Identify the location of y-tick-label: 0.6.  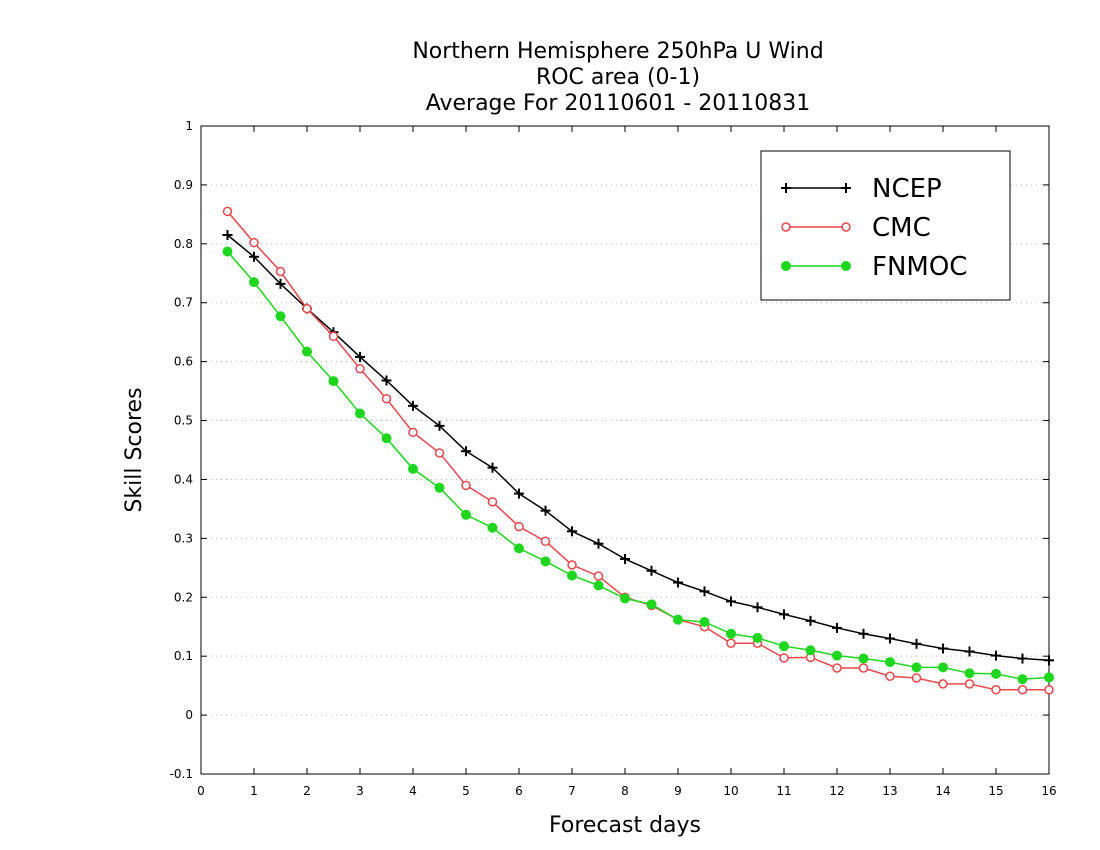
(183, 362).